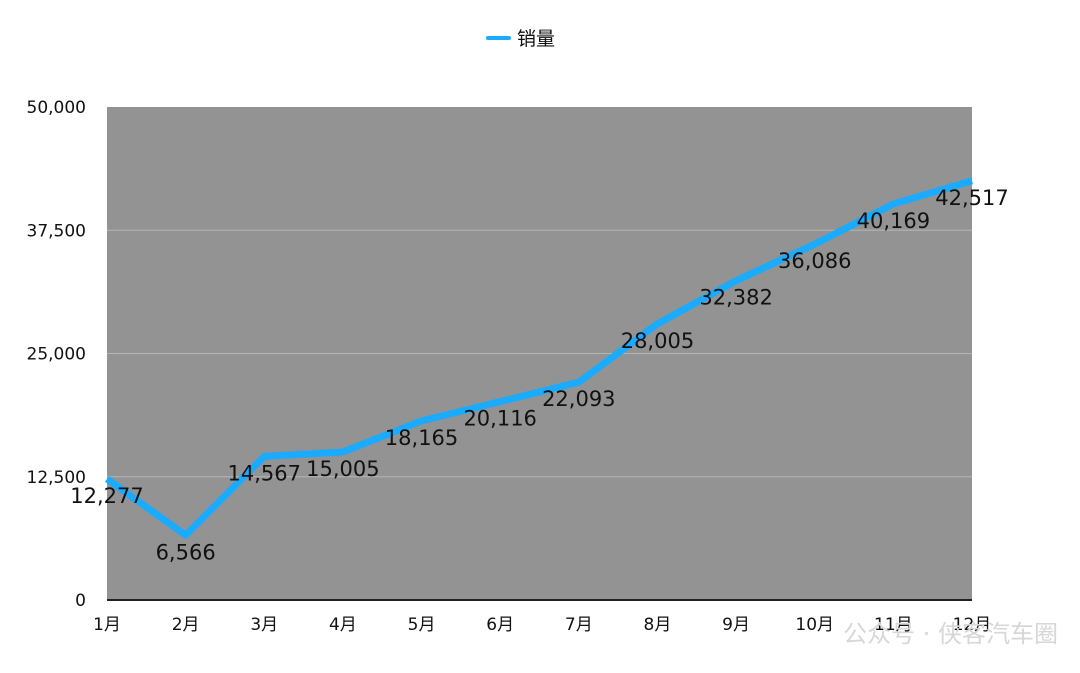 Image resolution: width=1080 pixels, height=673 pixels. I want to click on legend: 销量, so click(520, 39).